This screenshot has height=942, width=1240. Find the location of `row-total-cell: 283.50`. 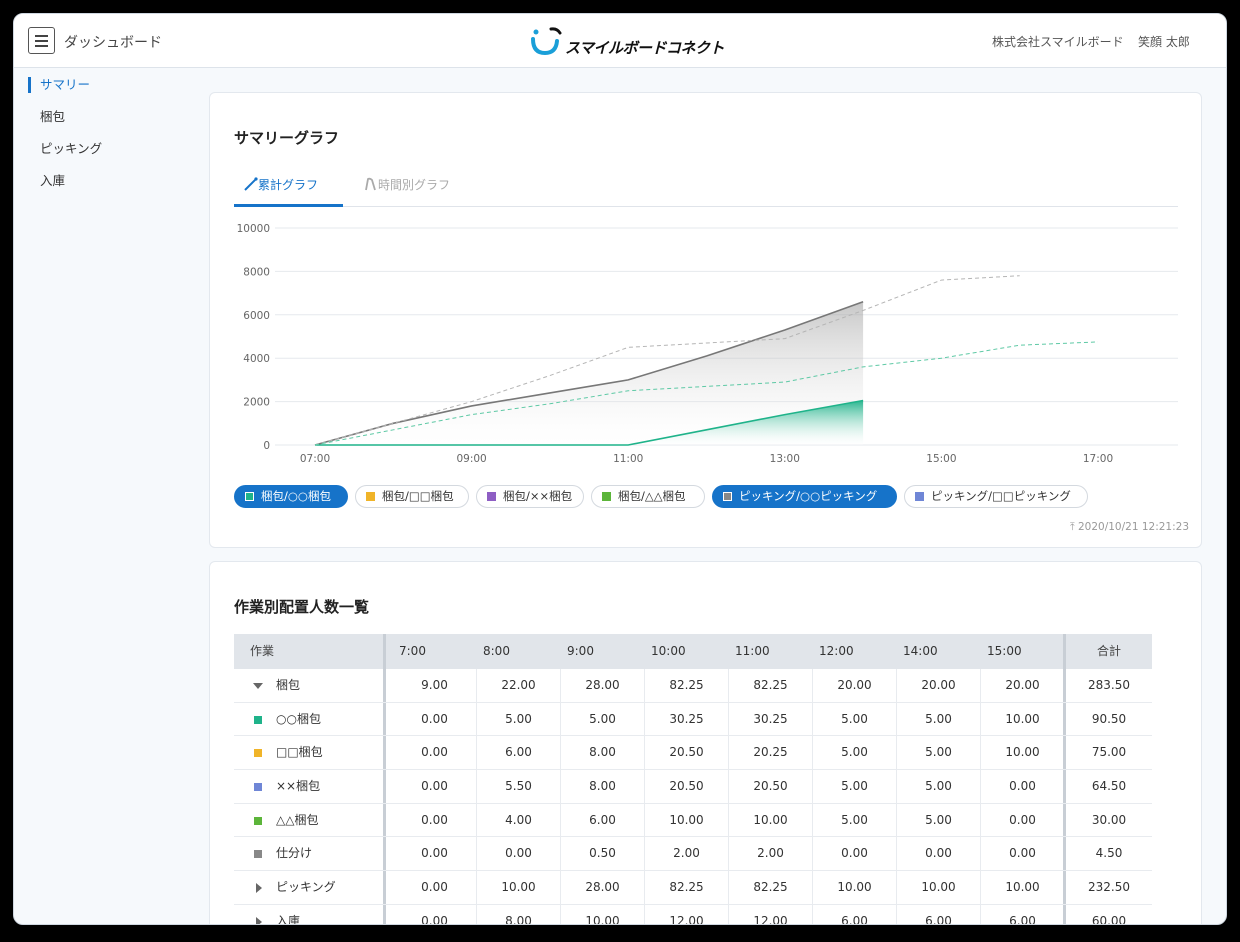

row-total-cell: 283.50 is located at coordinates (1107, 685).